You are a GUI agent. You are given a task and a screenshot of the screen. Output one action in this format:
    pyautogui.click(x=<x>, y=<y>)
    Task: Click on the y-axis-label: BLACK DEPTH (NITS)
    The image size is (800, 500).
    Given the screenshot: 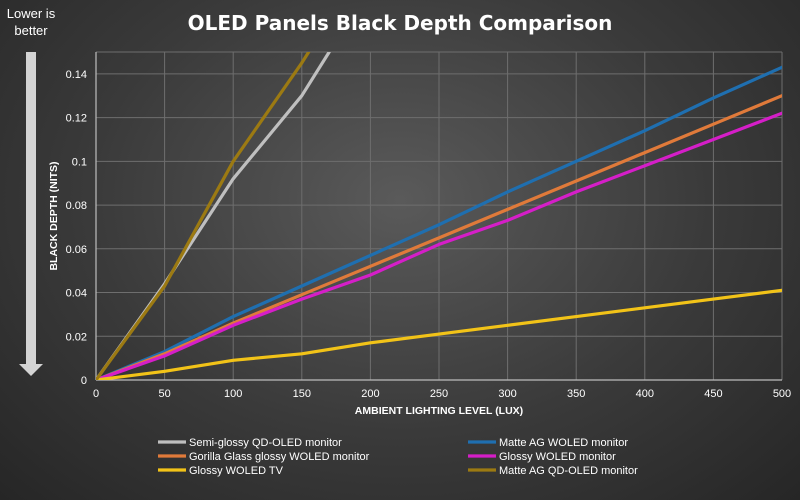 What is the action you would take?
    pyautogui.click(x=54, y=215)
    